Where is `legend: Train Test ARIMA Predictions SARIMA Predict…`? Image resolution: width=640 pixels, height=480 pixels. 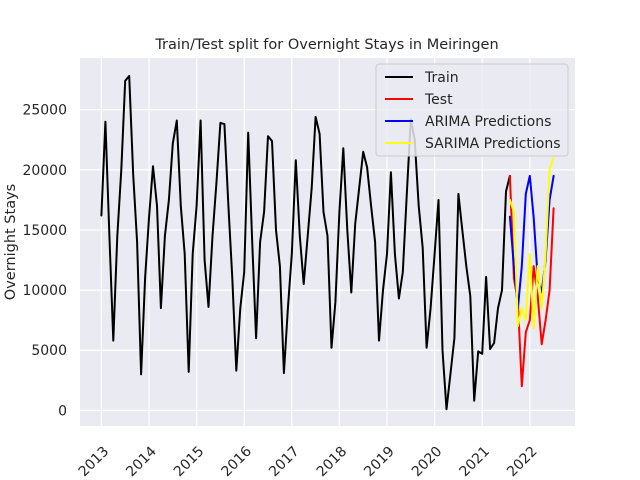
legend: Train Test ARIMA Predictions SARIMA Predict… is located at coordinates (472, 110).